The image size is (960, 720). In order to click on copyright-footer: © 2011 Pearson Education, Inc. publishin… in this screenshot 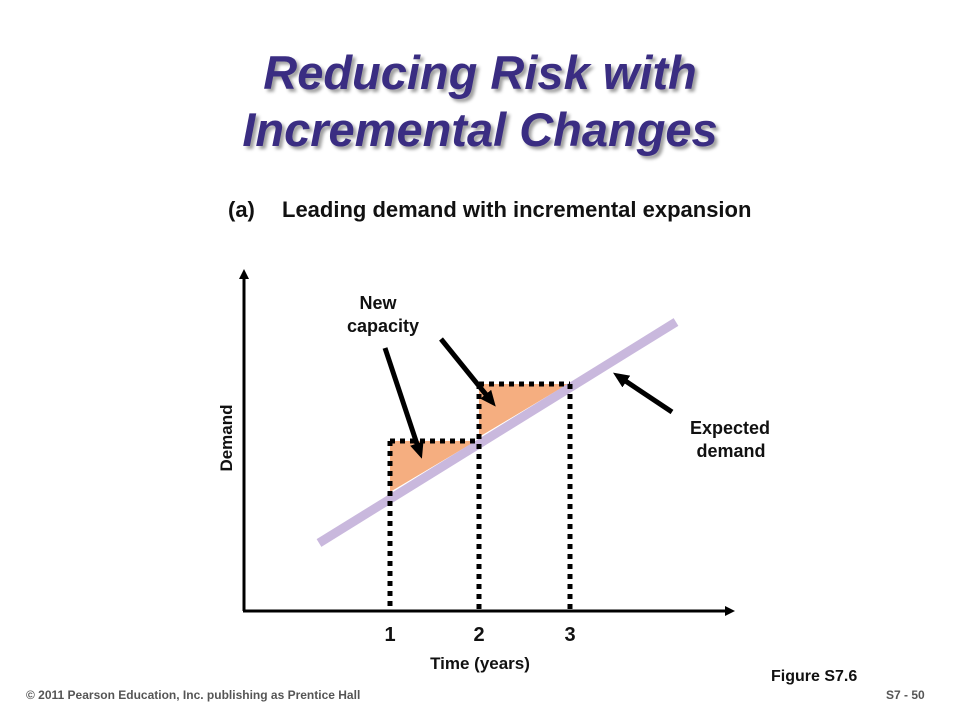, I will do `click(193, 695)`.